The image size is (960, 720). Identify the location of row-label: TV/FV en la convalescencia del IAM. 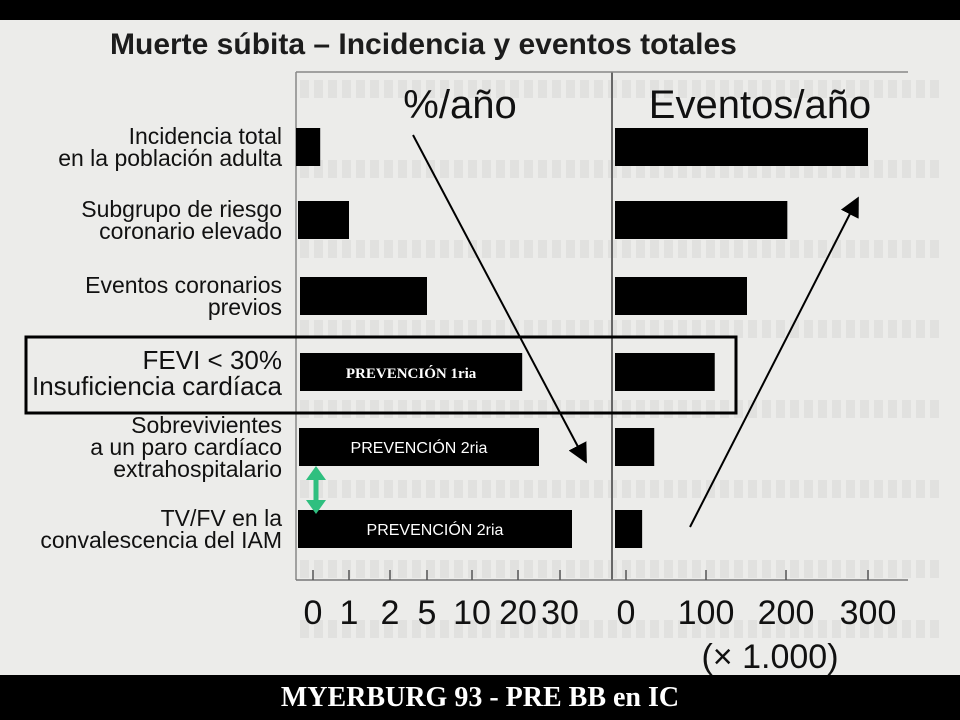
(161, 529).